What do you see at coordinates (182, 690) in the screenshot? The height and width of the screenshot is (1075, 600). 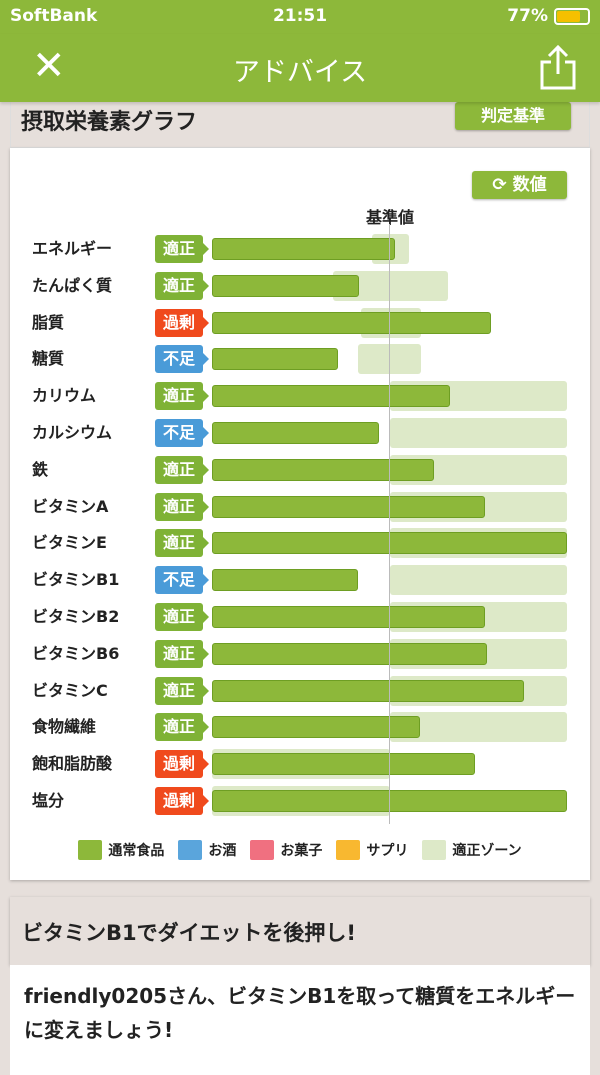 I see `status-badge-12: 適正` at bounding box center [182, 690].